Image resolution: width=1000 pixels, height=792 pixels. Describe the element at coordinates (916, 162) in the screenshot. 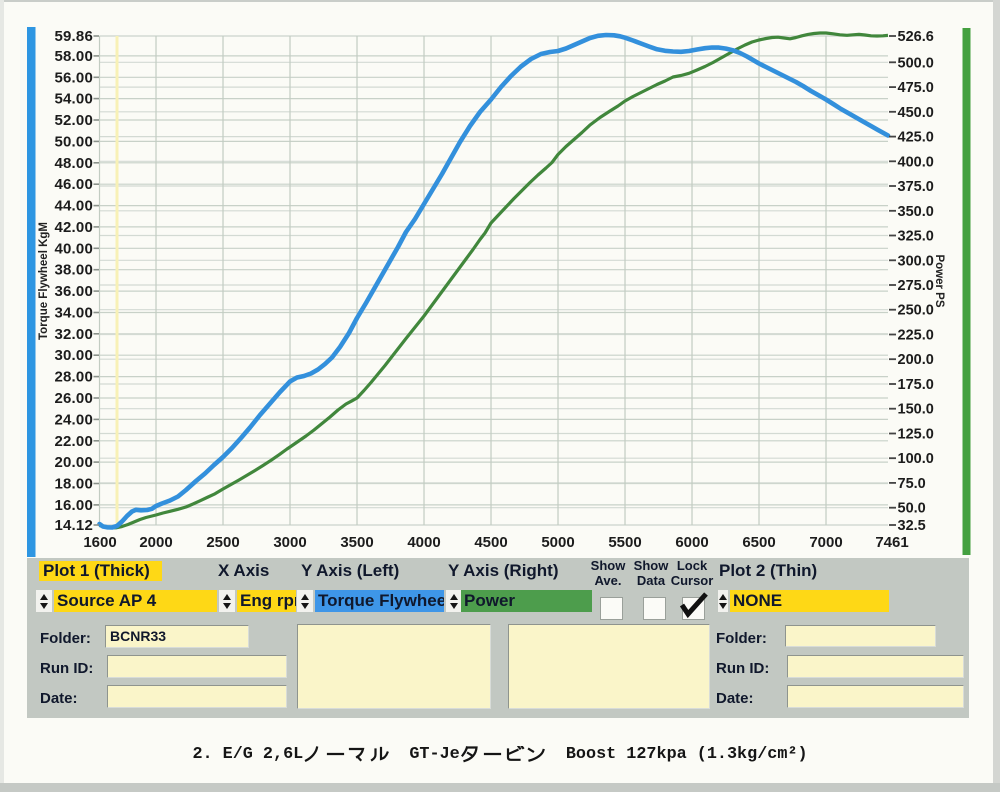

I see `svg-text: 400.0` at that location.